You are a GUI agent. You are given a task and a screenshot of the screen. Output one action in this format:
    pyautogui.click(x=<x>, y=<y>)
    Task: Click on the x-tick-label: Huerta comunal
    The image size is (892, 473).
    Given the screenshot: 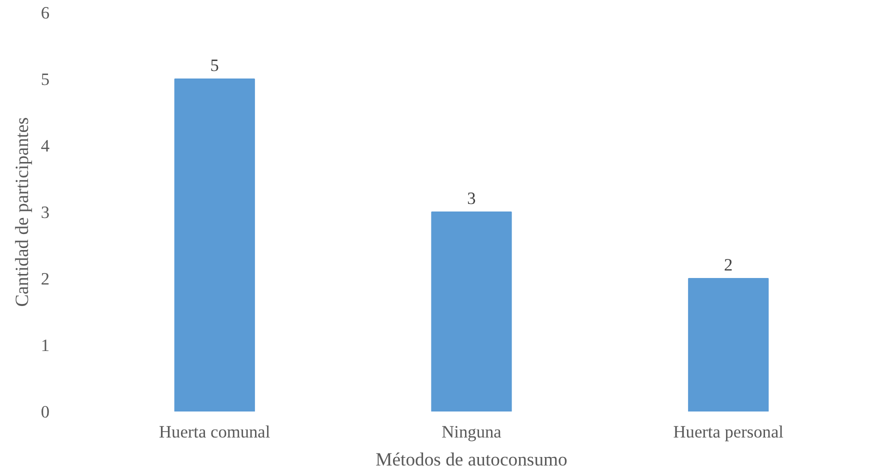 What is the action you would take?
    pyautogui.click(x=214, y=432)
    